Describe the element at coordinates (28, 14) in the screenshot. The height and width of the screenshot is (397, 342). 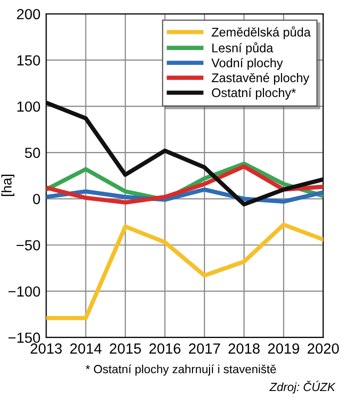
I see `y-tick-label: 200` at that location.